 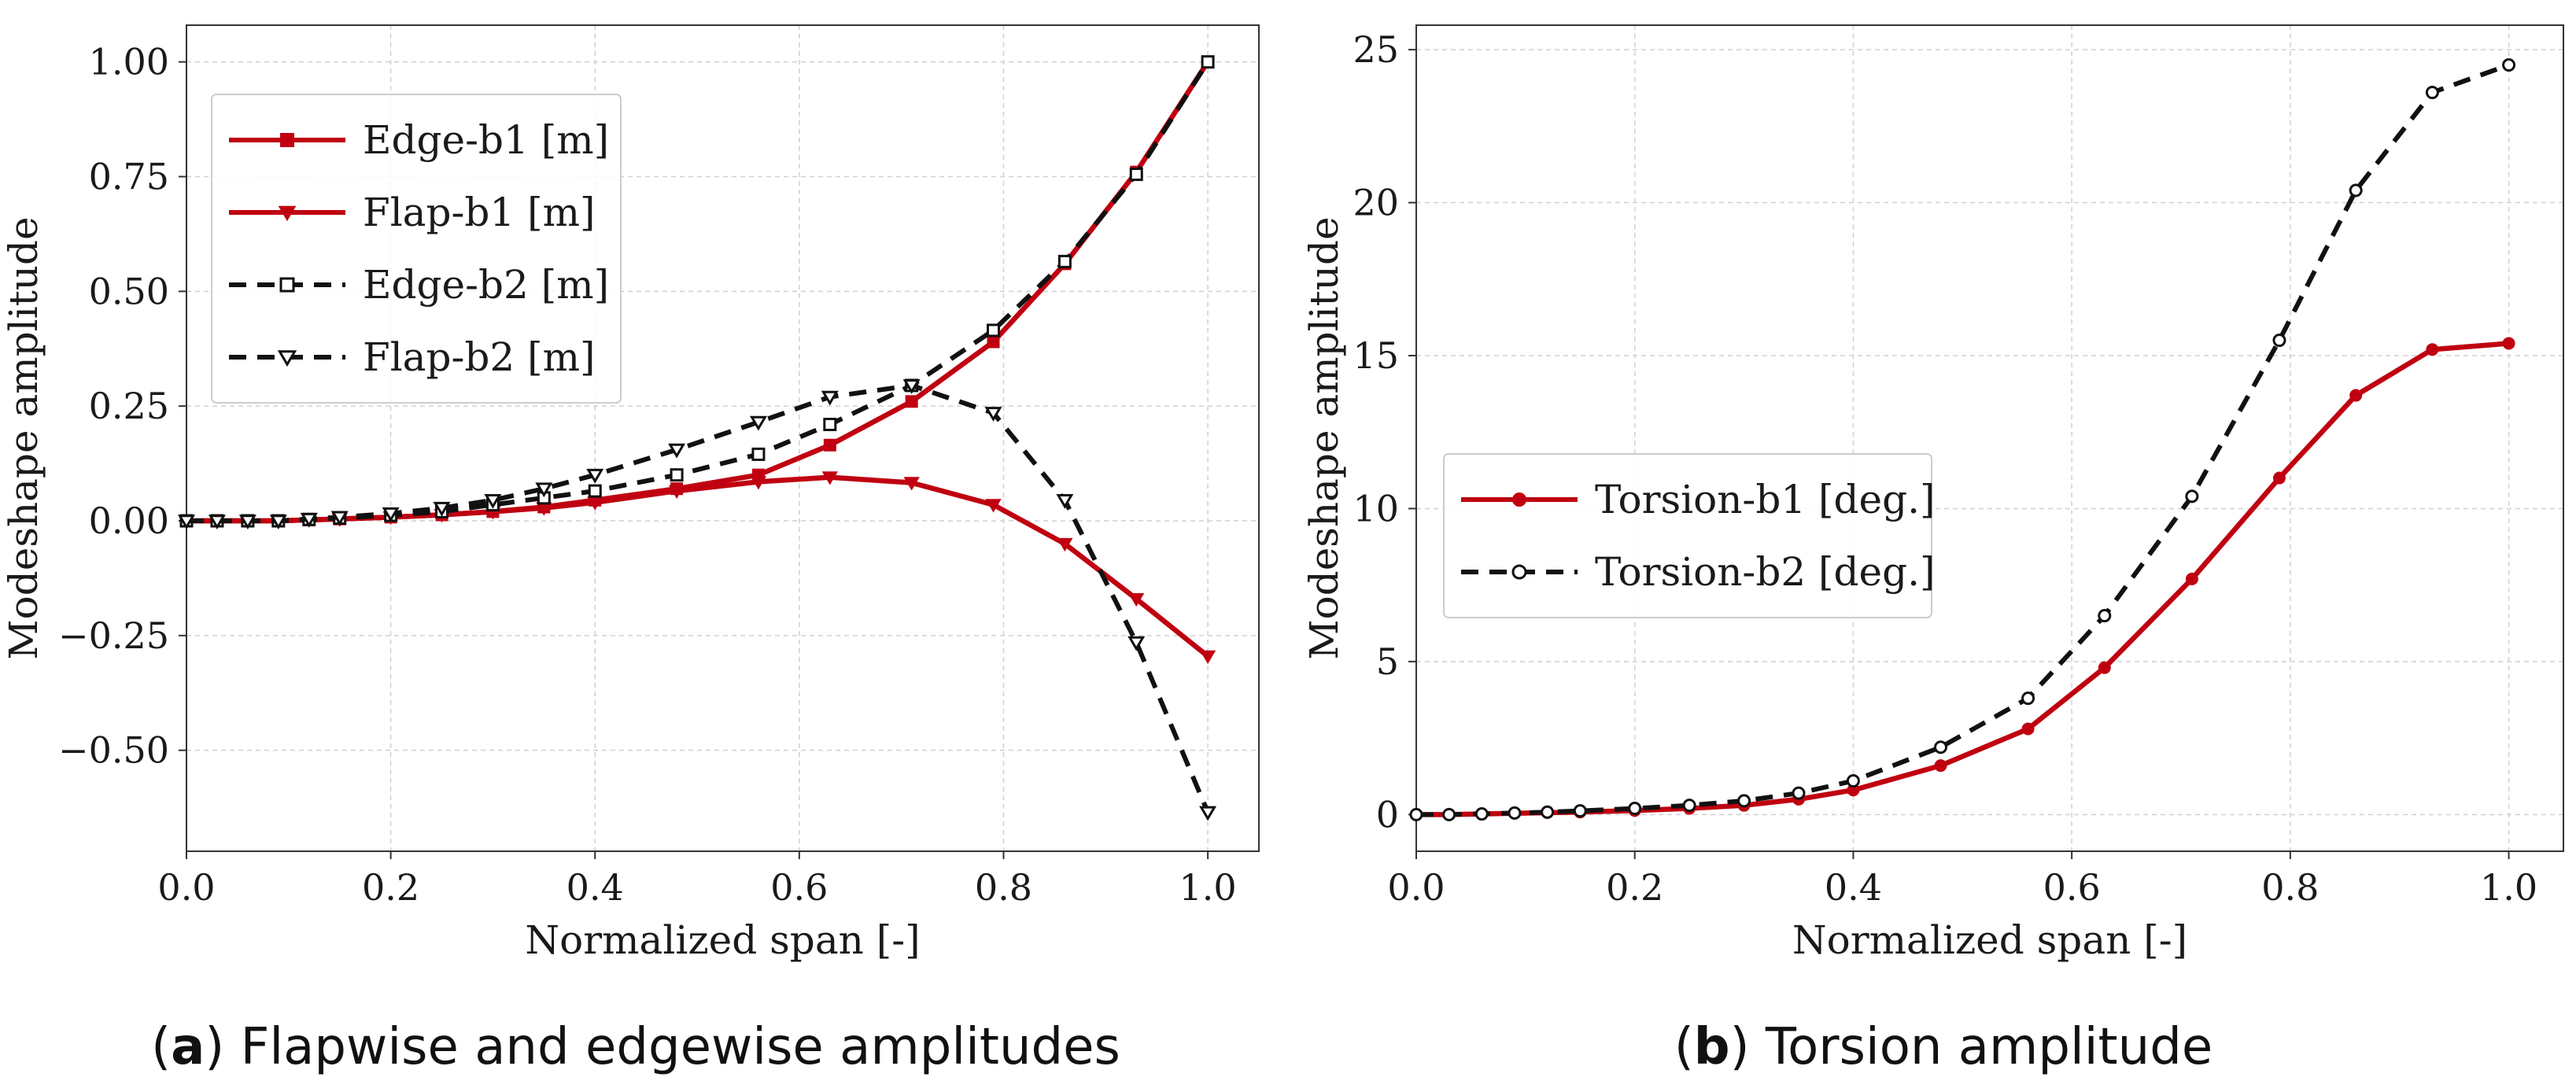 I want to click on y-tick-label: 10, so click(x=1376, y=508).